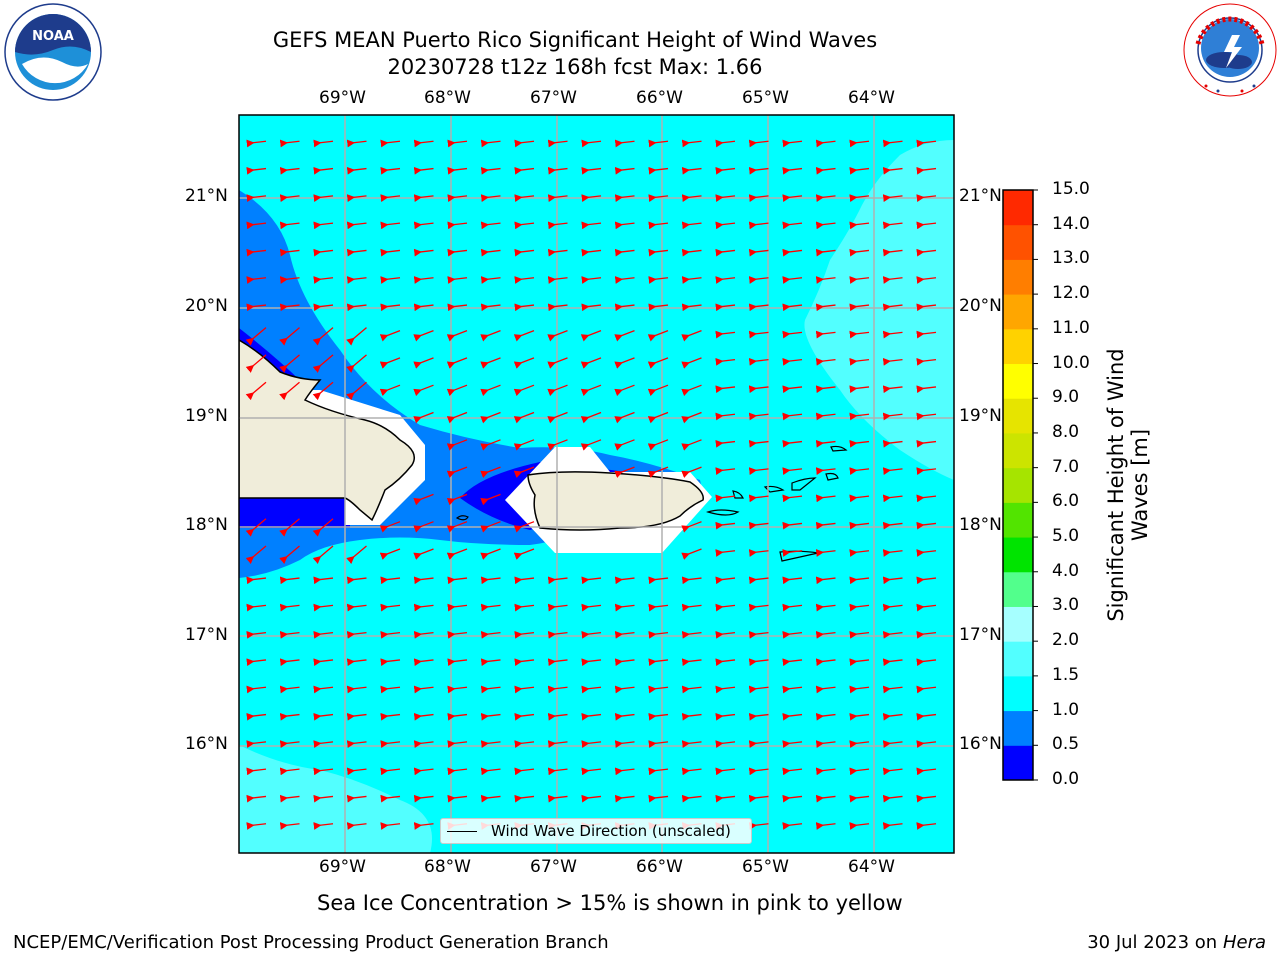 The height and width of the screenshot is (960, 1280). What do you see at coordinates (1018, 485) in the screenshot?
I see `colorbar-frame` at bounding box center [1018, 485].